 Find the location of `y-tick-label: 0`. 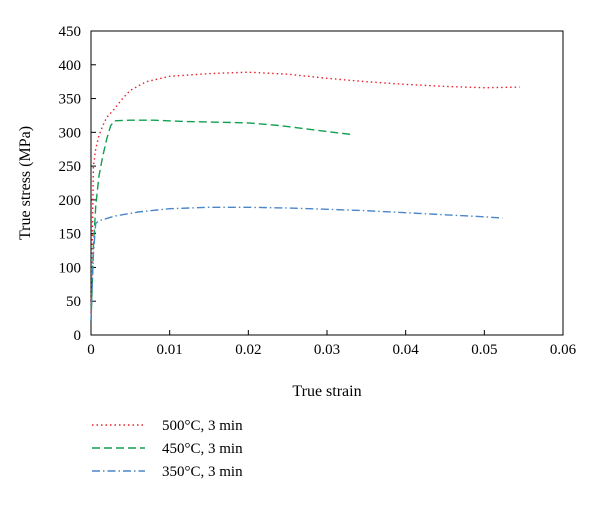

y-tick-label: 0 is located at coordinates (78, 336).